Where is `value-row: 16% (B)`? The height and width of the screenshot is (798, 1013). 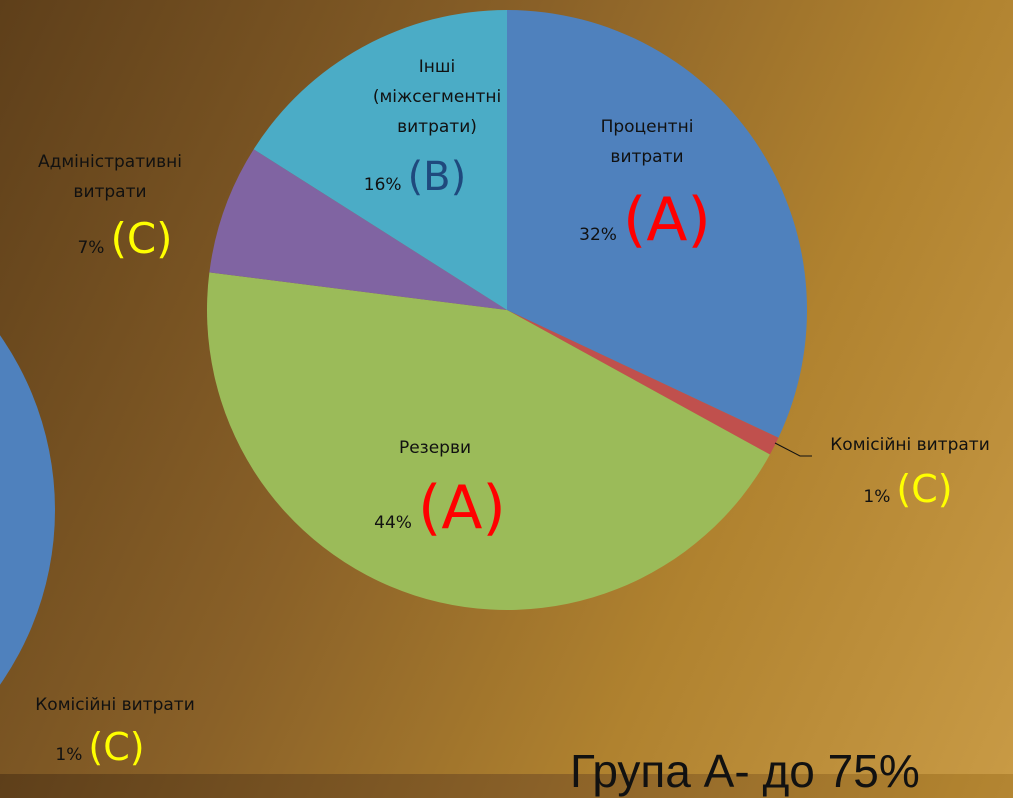
value-row: 16% (B) is located at coordinates (415, 177).